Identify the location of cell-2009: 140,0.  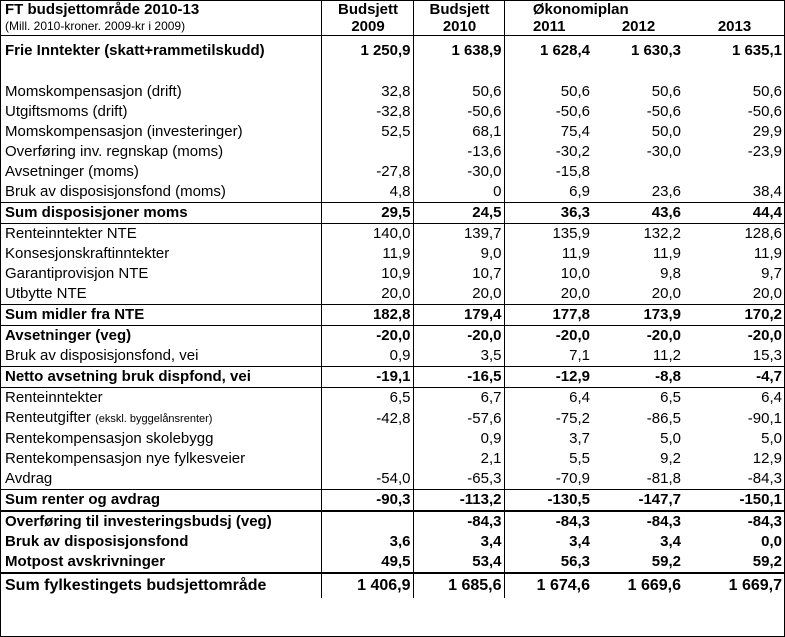
(367, 233).